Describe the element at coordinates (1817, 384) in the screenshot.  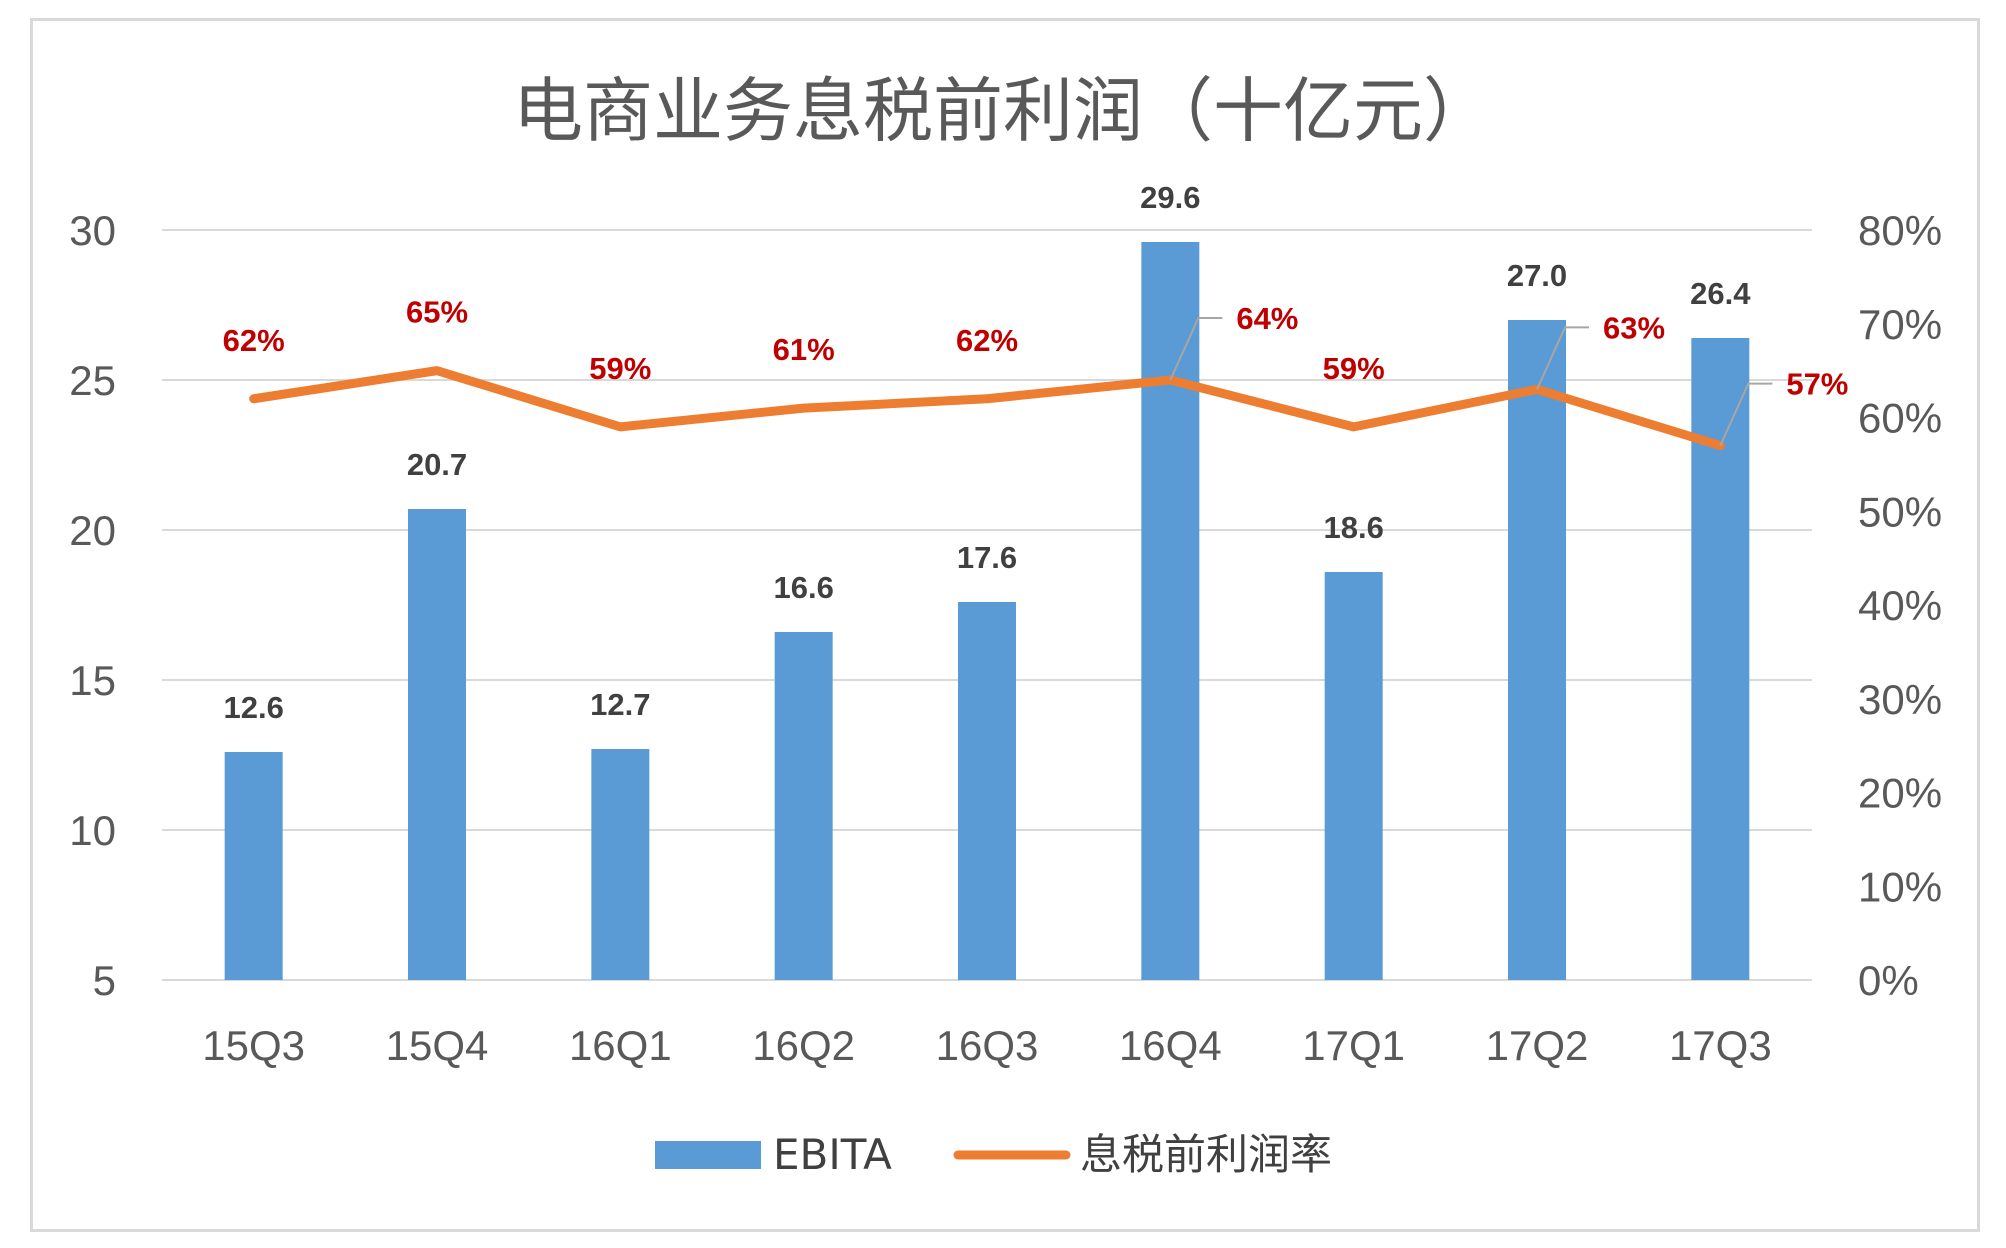
I see `margin-data-label: 57%` at that location.